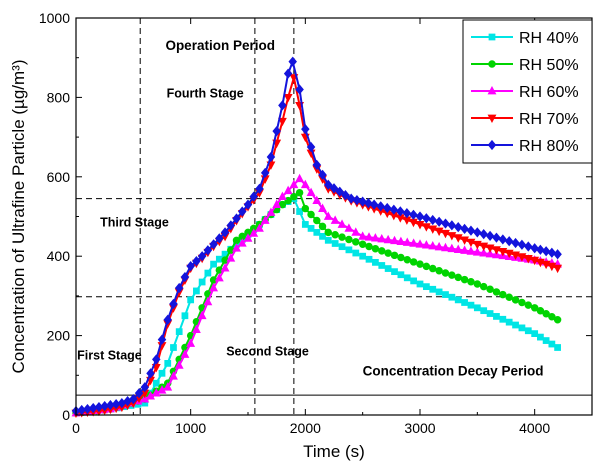 Image resolution: width=606 pixels, height=475 pixels. Describe the element at coordinates (334, 451) in the screenshot. I see `x-axis-title: Time (s)` at that location.